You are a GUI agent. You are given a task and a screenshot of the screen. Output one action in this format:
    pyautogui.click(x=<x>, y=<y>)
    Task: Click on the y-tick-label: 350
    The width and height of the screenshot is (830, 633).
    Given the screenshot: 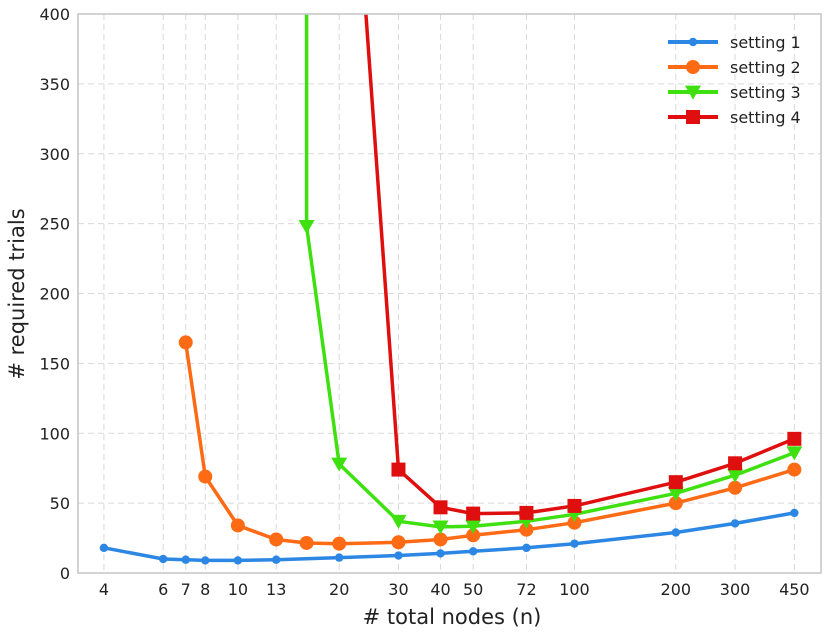 What is the action you would take?
    pyautogui.click(x=54, y=84)
    